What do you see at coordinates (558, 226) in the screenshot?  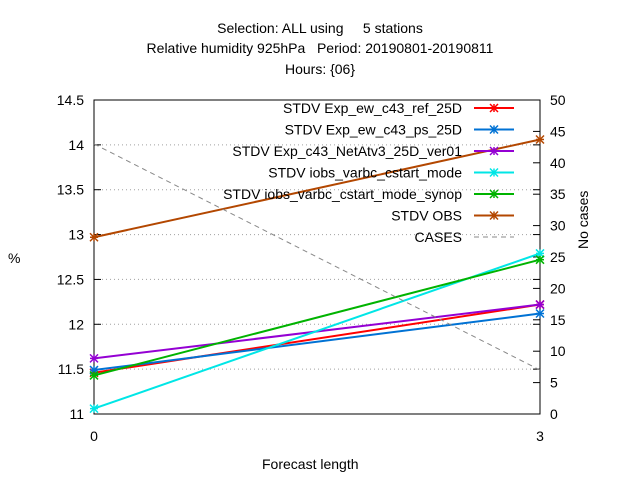 I see `y2-tick-label: 30` at bounding box center [558, 226].